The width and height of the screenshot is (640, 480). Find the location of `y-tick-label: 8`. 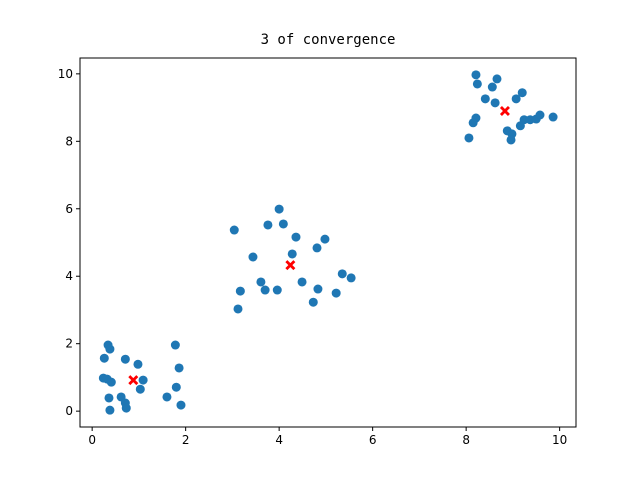

y-tick-label: 8 is located at coordinates (69, 141).